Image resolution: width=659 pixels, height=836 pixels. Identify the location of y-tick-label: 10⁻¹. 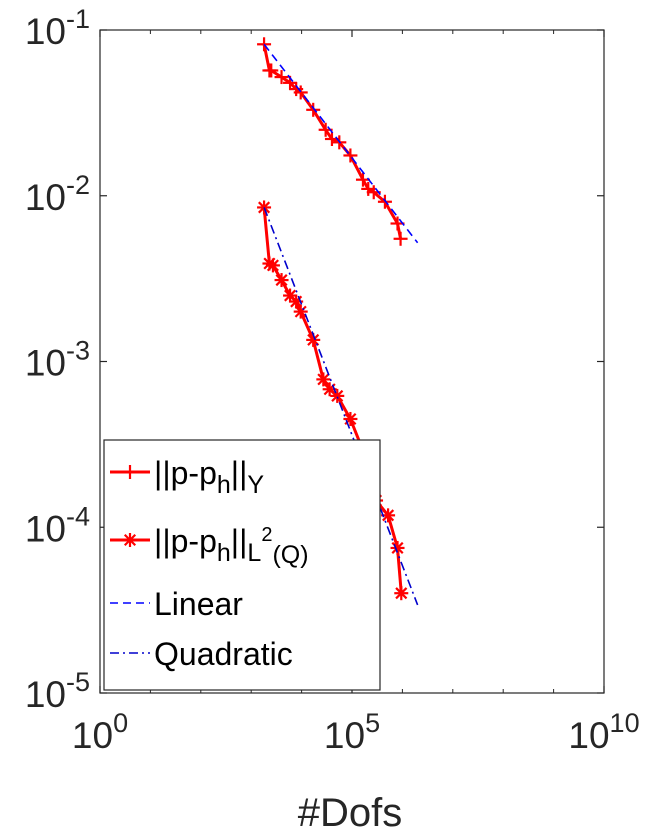
(57, 28).